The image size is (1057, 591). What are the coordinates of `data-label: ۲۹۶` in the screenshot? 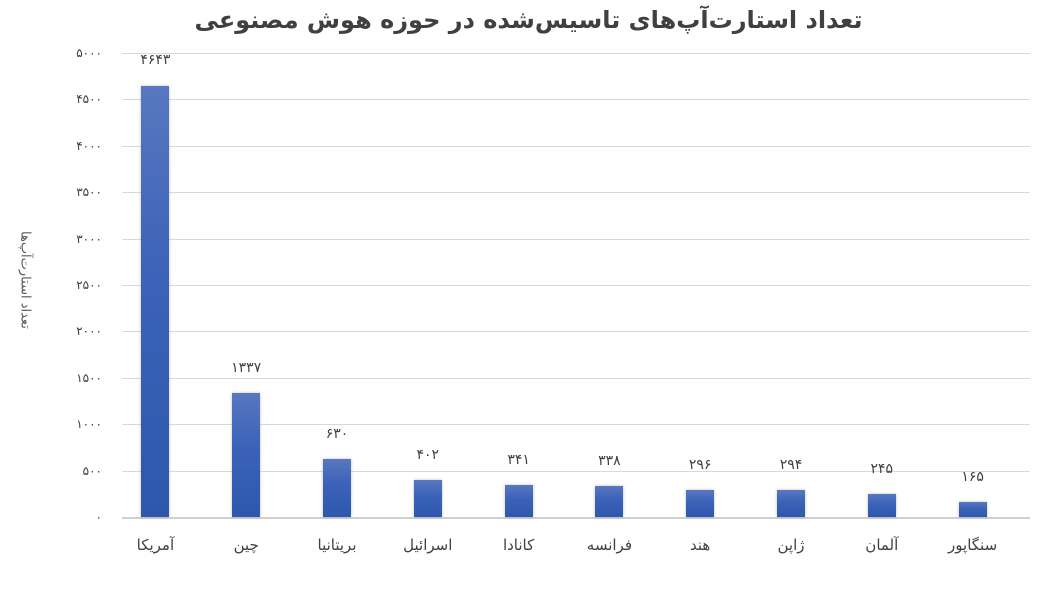 It's located at (700, 464).